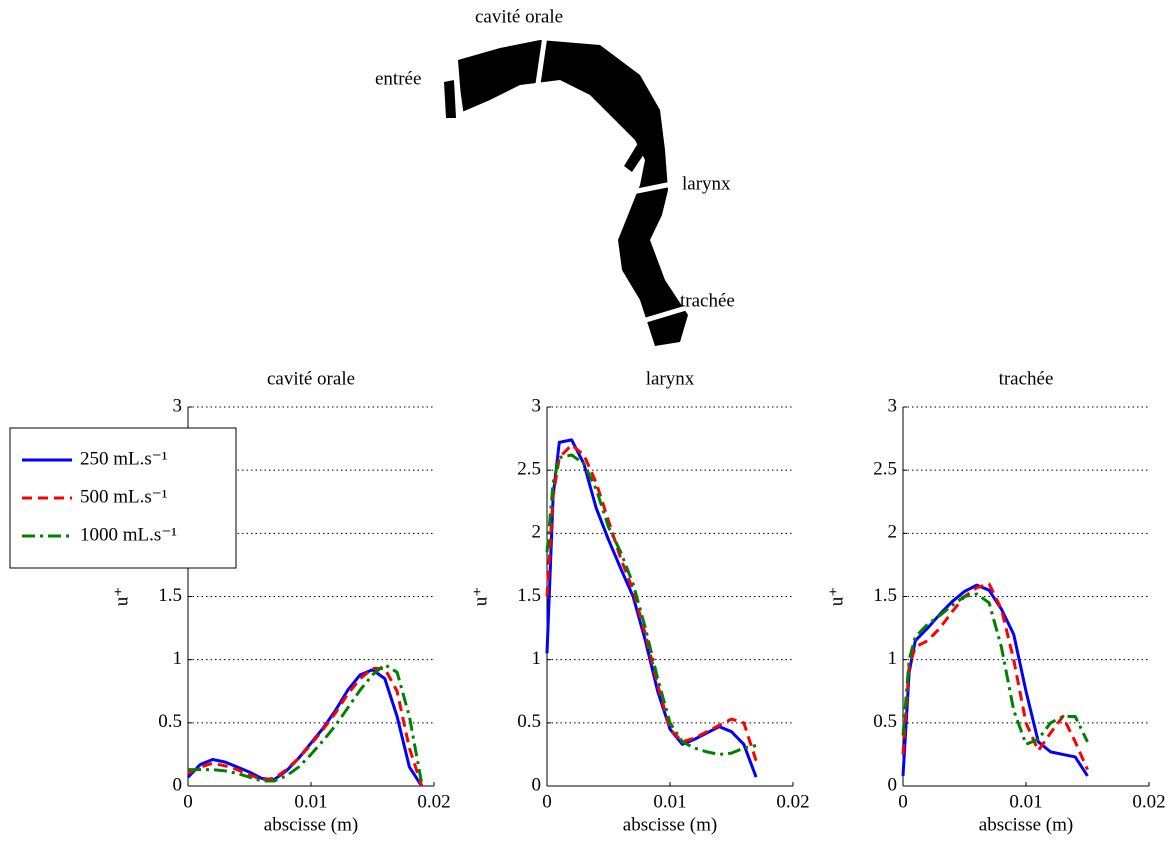  I want to click on side-pocket, so click(636, 156).